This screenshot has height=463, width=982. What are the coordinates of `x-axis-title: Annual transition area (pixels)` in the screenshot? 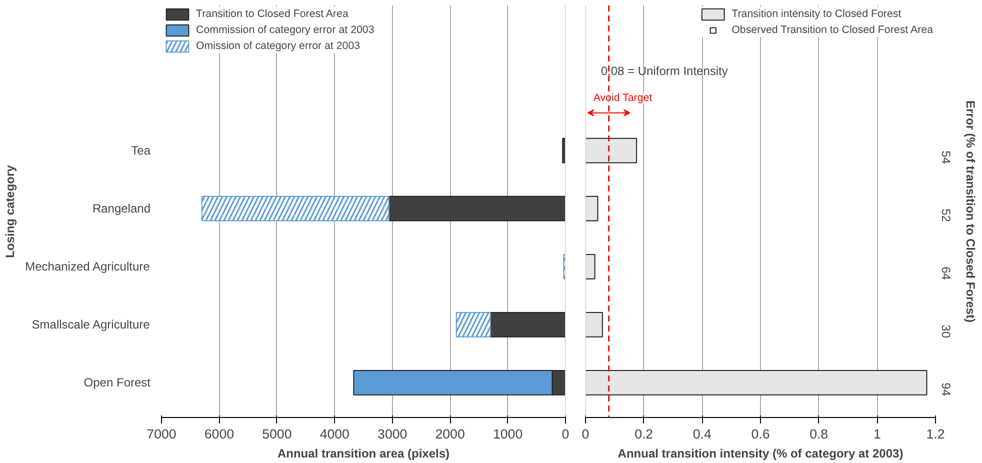 It's located at (363, 453).